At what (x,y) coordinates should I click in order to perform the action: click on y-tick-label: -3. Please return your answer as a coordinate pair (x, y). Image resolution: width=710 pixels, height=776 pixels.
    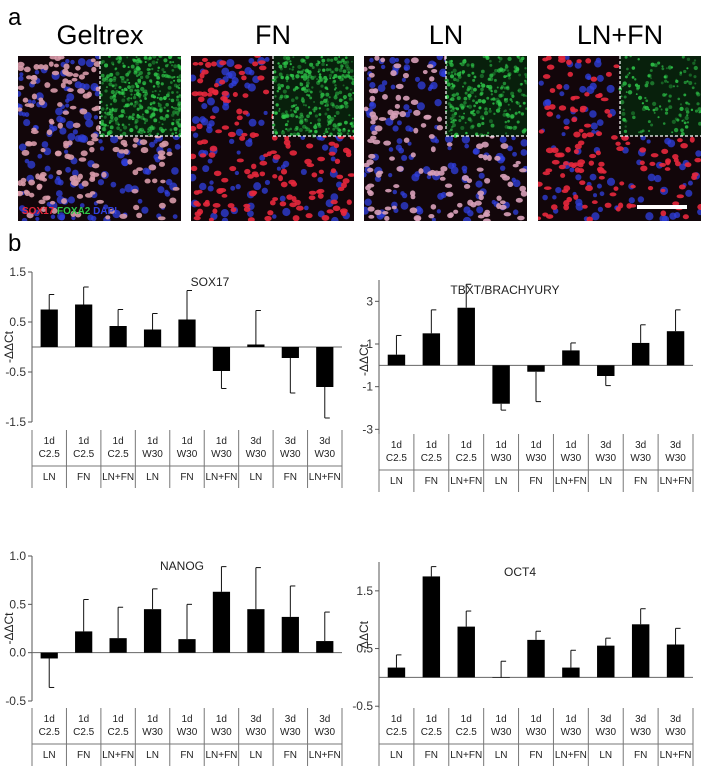
    Looking at the image, I should click on (367, 429).